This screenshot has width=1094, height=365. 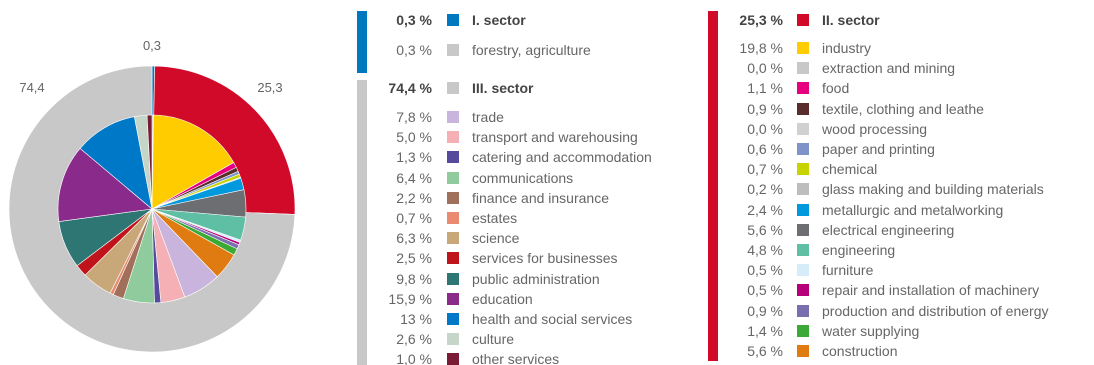 I want to click on legend-item-science: 6,3 % science, so click(x=525, y=238).